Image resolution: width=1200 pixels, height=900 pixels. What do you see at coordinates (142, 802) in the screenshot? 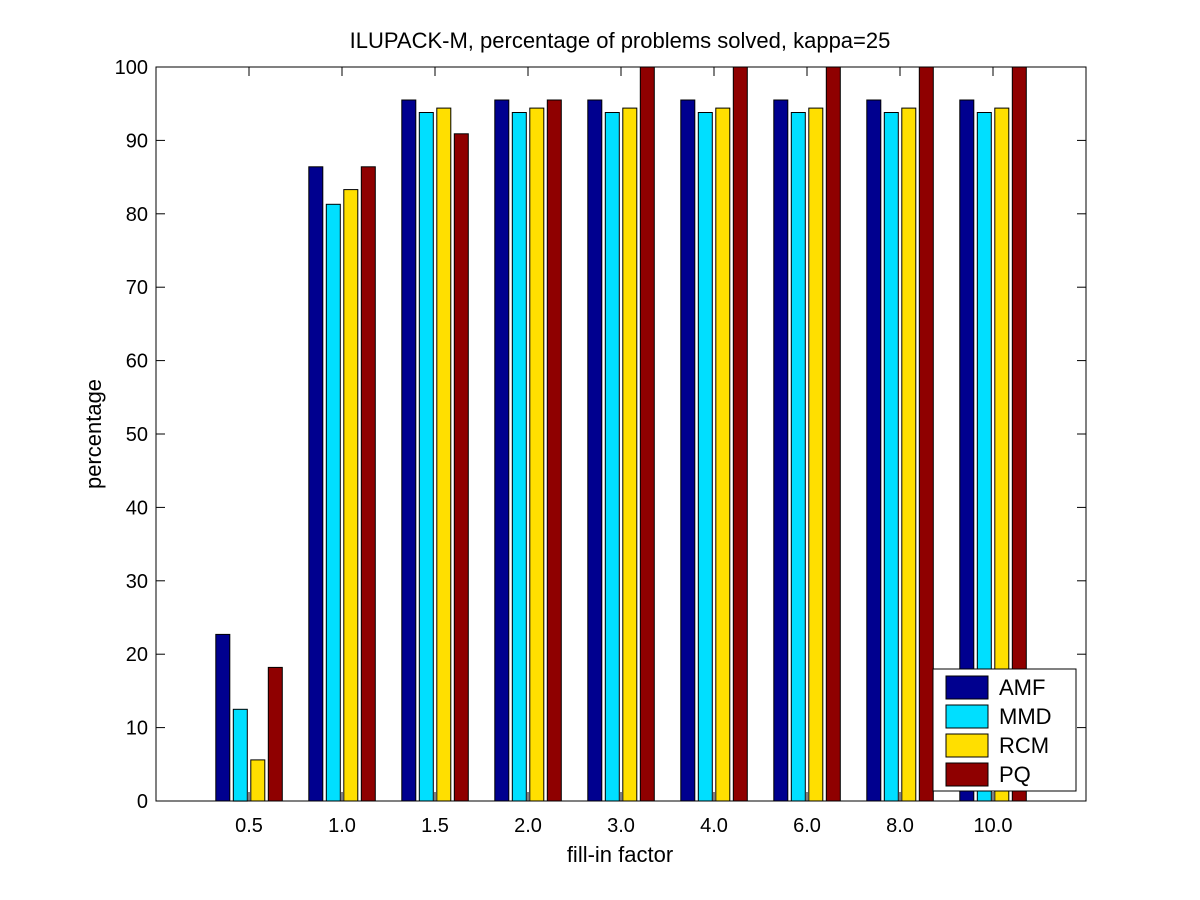
I see `y-tick-label: 0` at bounding box center [142, 802].